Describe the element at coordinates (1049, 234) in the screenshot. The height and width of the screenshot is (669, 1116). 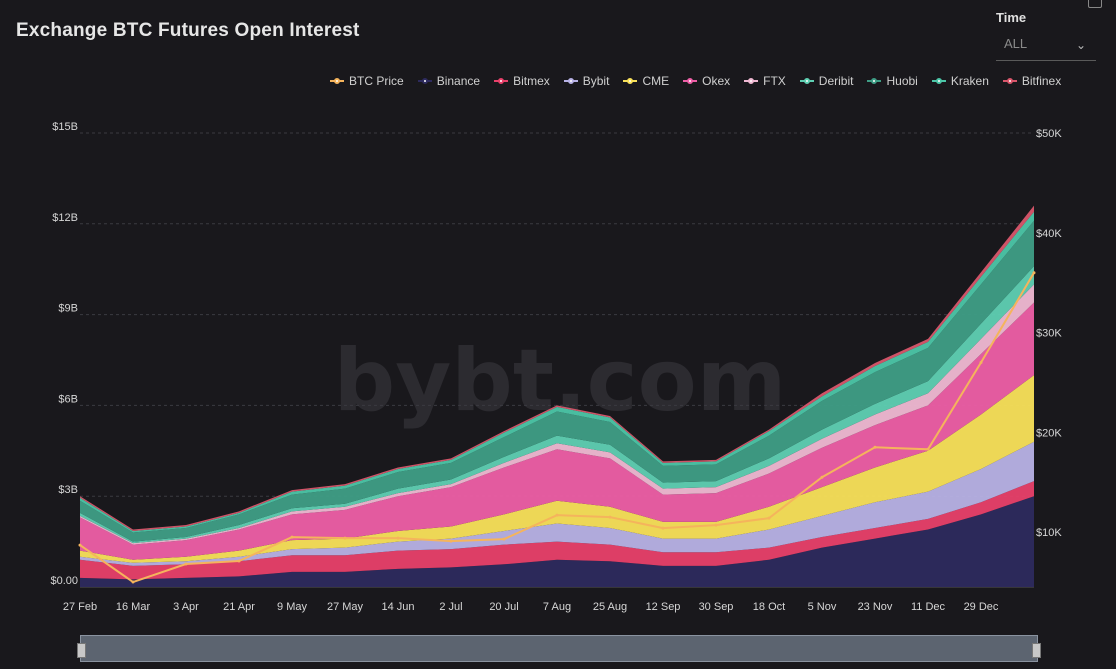
I see `y-right-tick-label: $40K` at that location.